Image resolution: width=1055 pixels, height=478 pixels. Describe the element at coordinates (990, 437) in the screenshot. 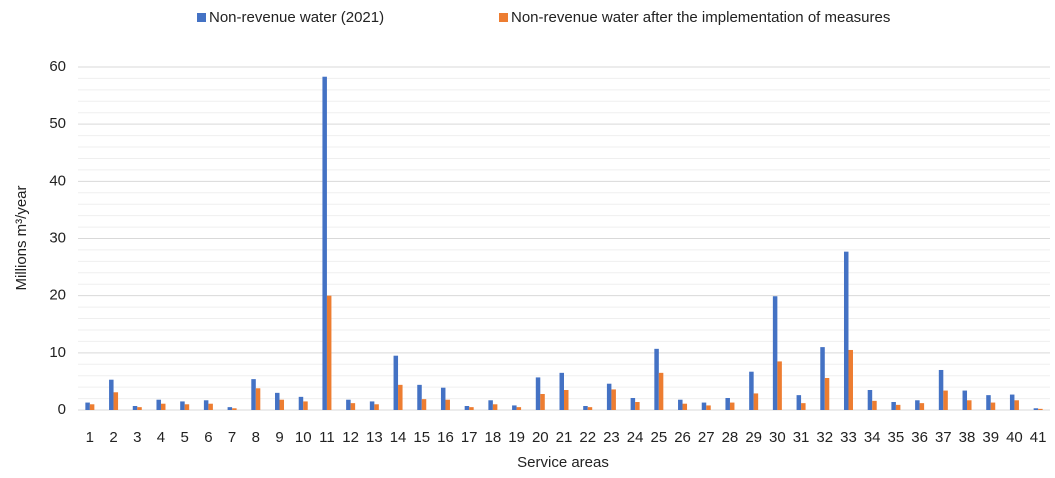

I see `x-tick-label: 39` at that location.